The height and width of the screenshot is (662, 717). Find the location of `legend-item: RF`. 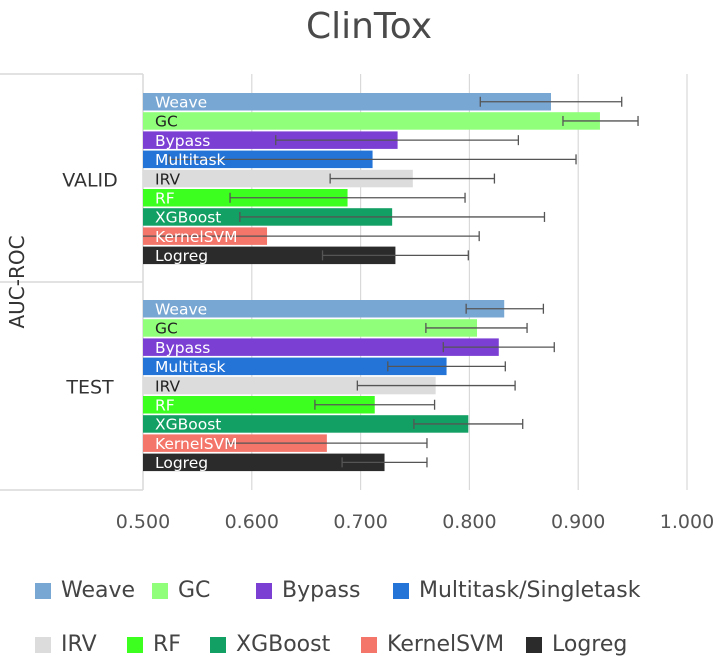

legend-item: RF is located at coordinates (154, 644).